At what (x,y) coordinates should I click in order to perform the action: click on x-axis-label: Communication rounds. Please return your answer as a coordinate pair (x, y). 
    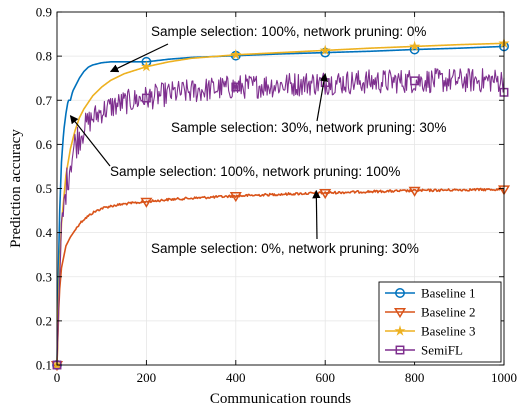
    Looking at the image, I should click on (280, 399).